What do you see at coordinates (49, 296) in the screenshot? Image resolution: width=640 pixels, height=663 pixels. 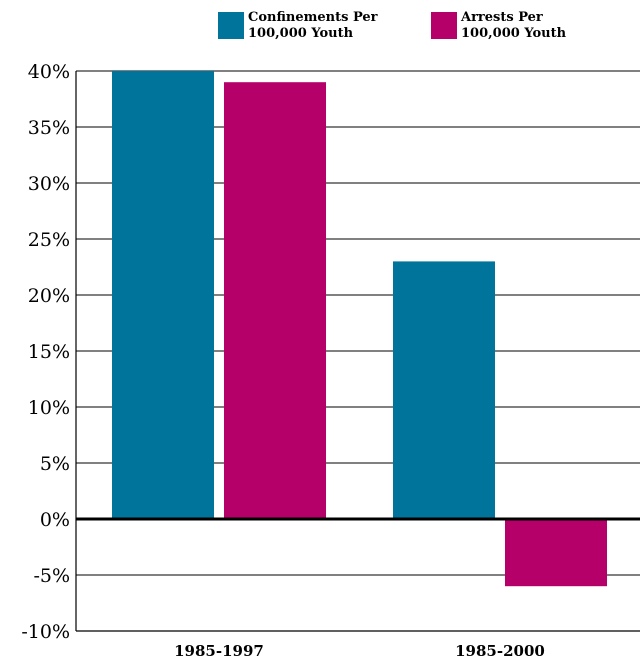 I see `y-tick-label: 20%` at bounding box center [49, 296].